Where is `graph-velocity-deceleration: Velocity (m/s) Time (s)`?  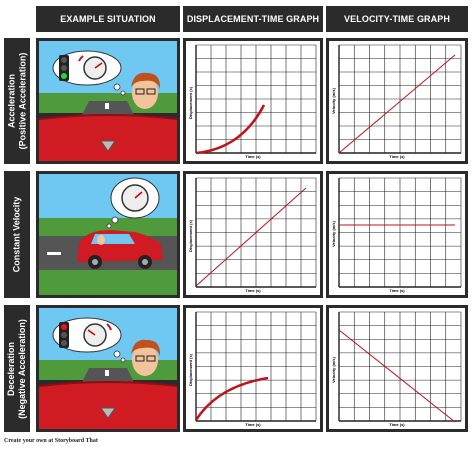 graph-velocity-deceleration: Velocity (m/s) Time (s) is located at coordinates (397, 368).